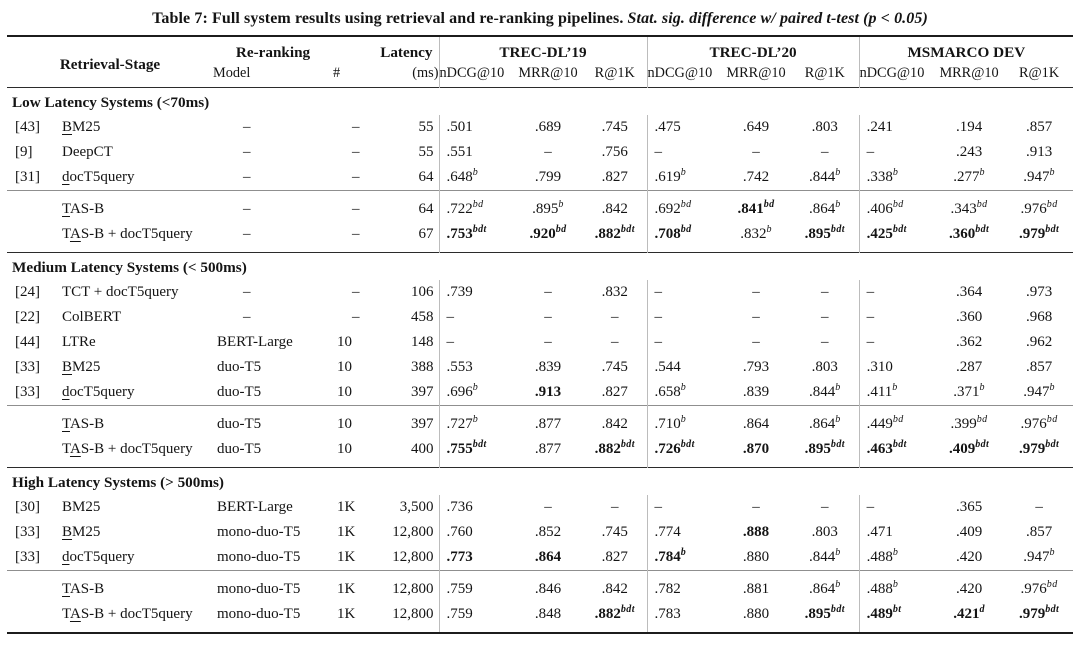 This screenshot has width=1080, height=651. What do you see at coordinates (111, 102) in the screenshot?
I see `section-header: Low Latency Systems (<70ms)` at bounding box center [111, 102].